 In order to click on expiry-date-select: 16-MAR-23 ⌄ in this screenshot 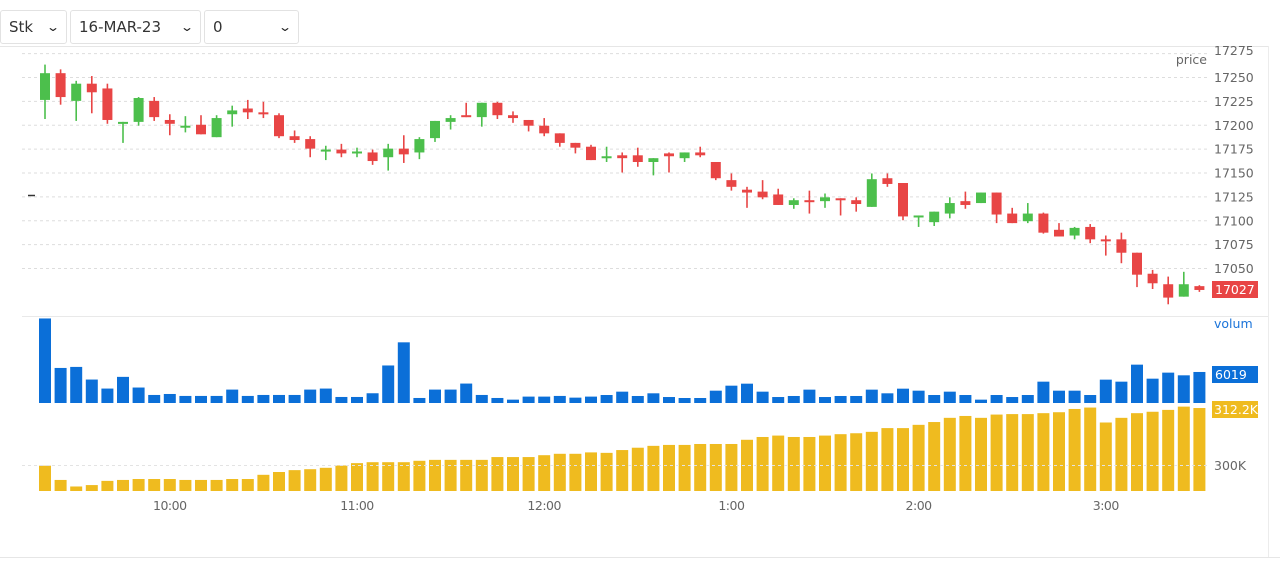, I will do `click(135, 27)`.